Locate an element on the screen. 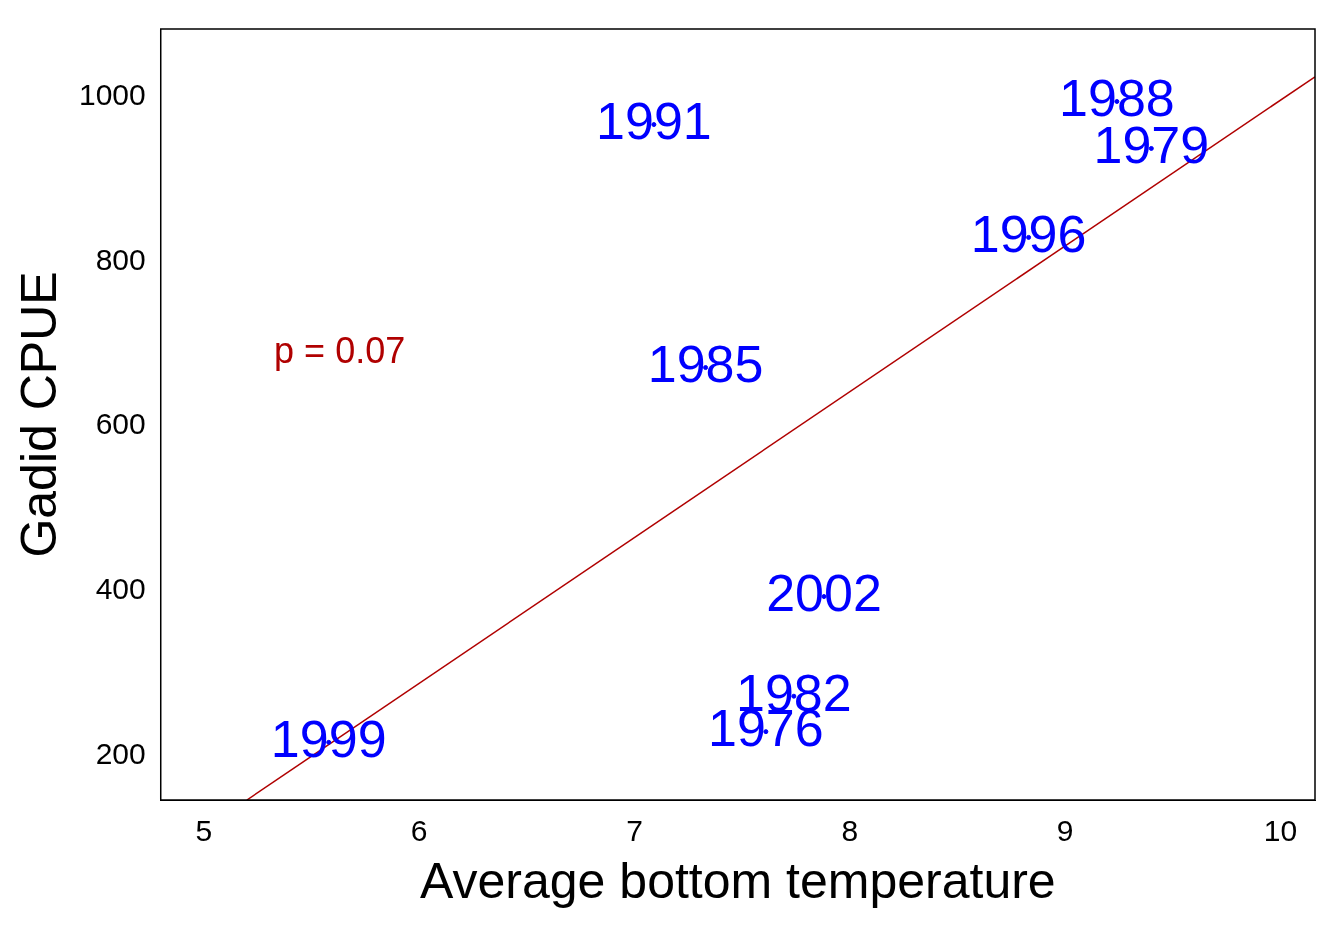 This screenshot has width=1328, height=926. annotation: 2002 is located at coordinates (824, 592).